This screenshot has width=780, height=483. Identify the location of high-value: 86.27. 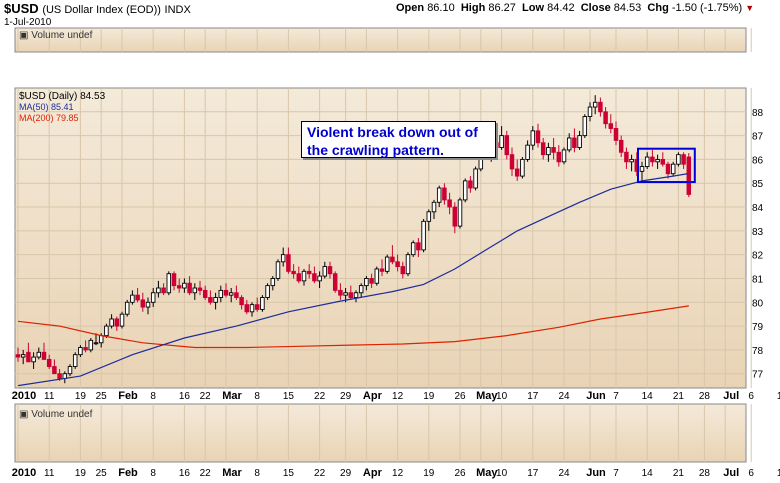
(502, 8).